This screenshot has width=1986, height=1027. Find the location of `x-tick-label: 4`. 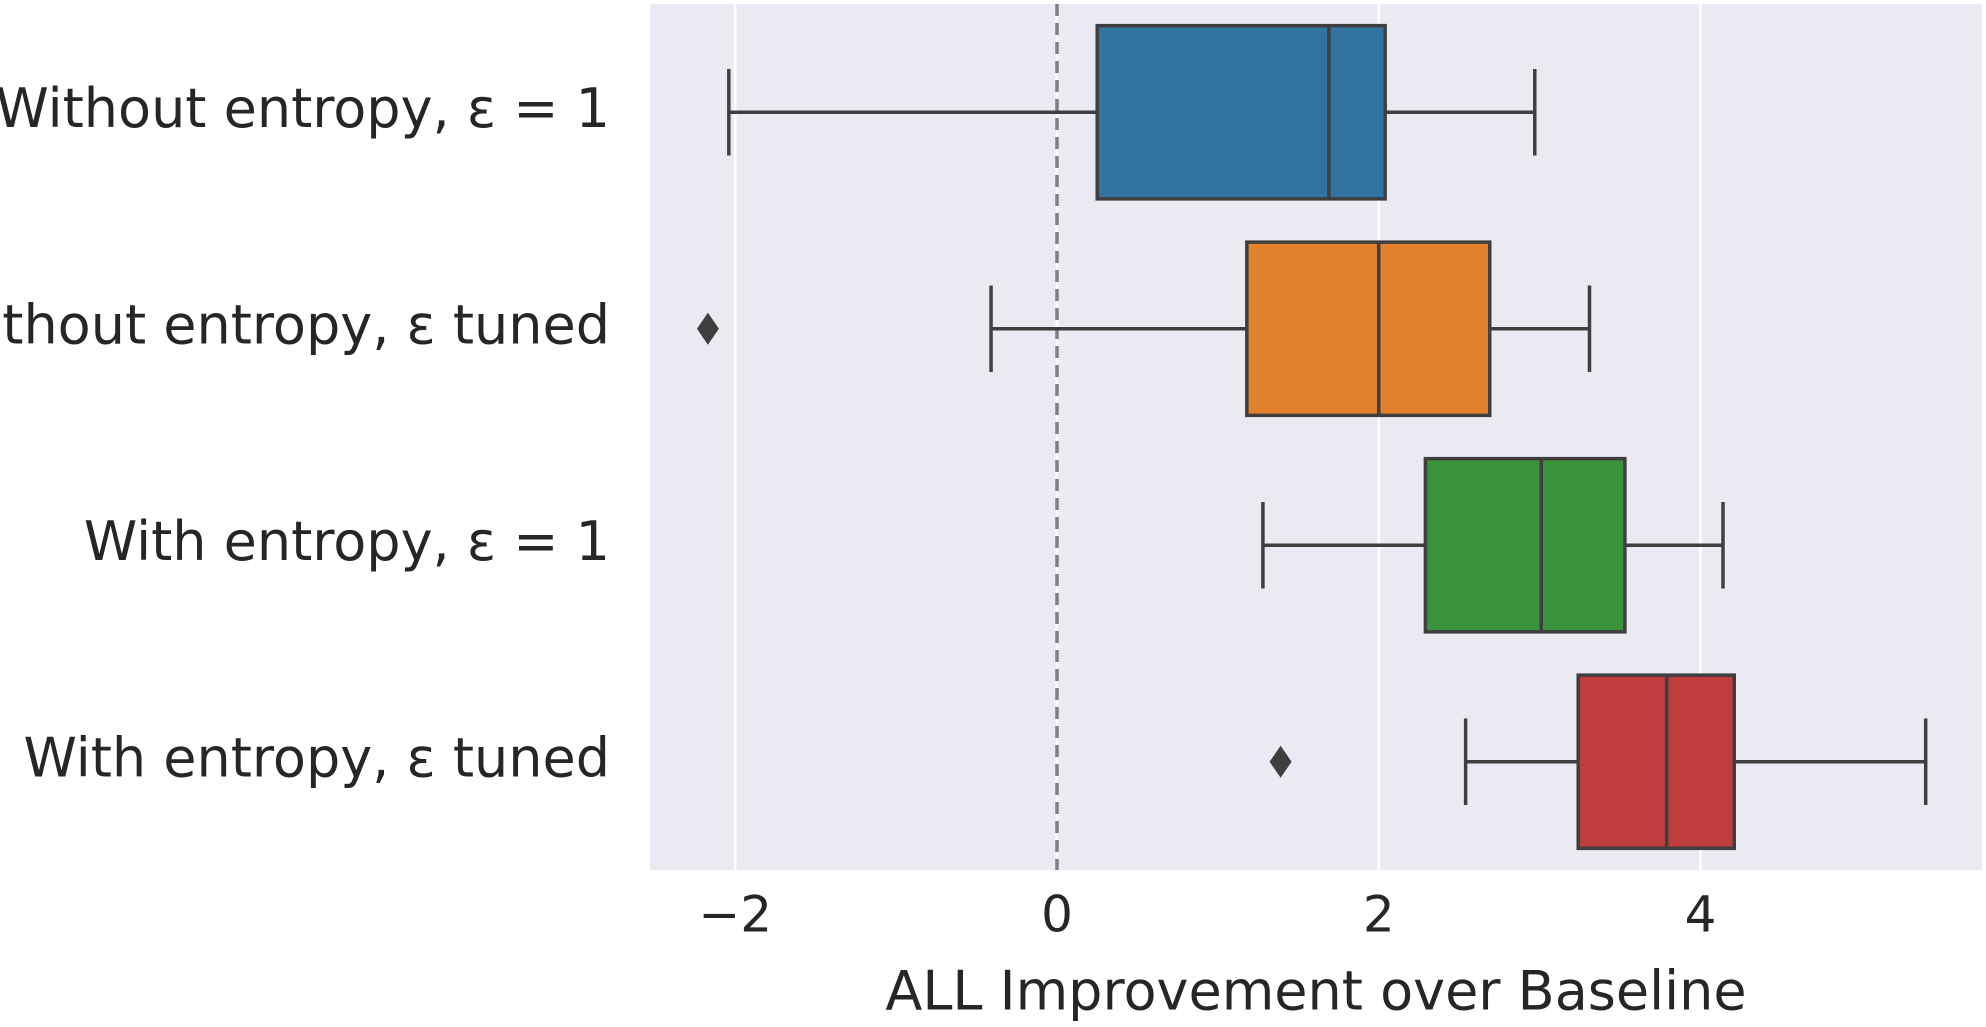

x-tick-label: 4 is located at coordinates (1701, 915).